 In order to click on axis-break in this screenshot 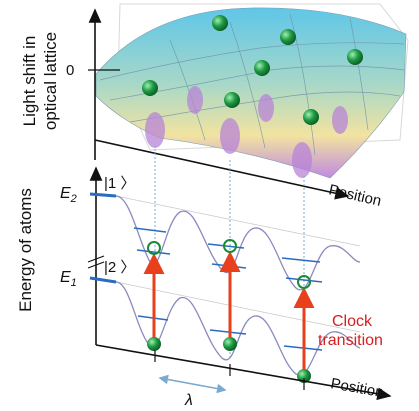, I will do `click(96, 262)`.